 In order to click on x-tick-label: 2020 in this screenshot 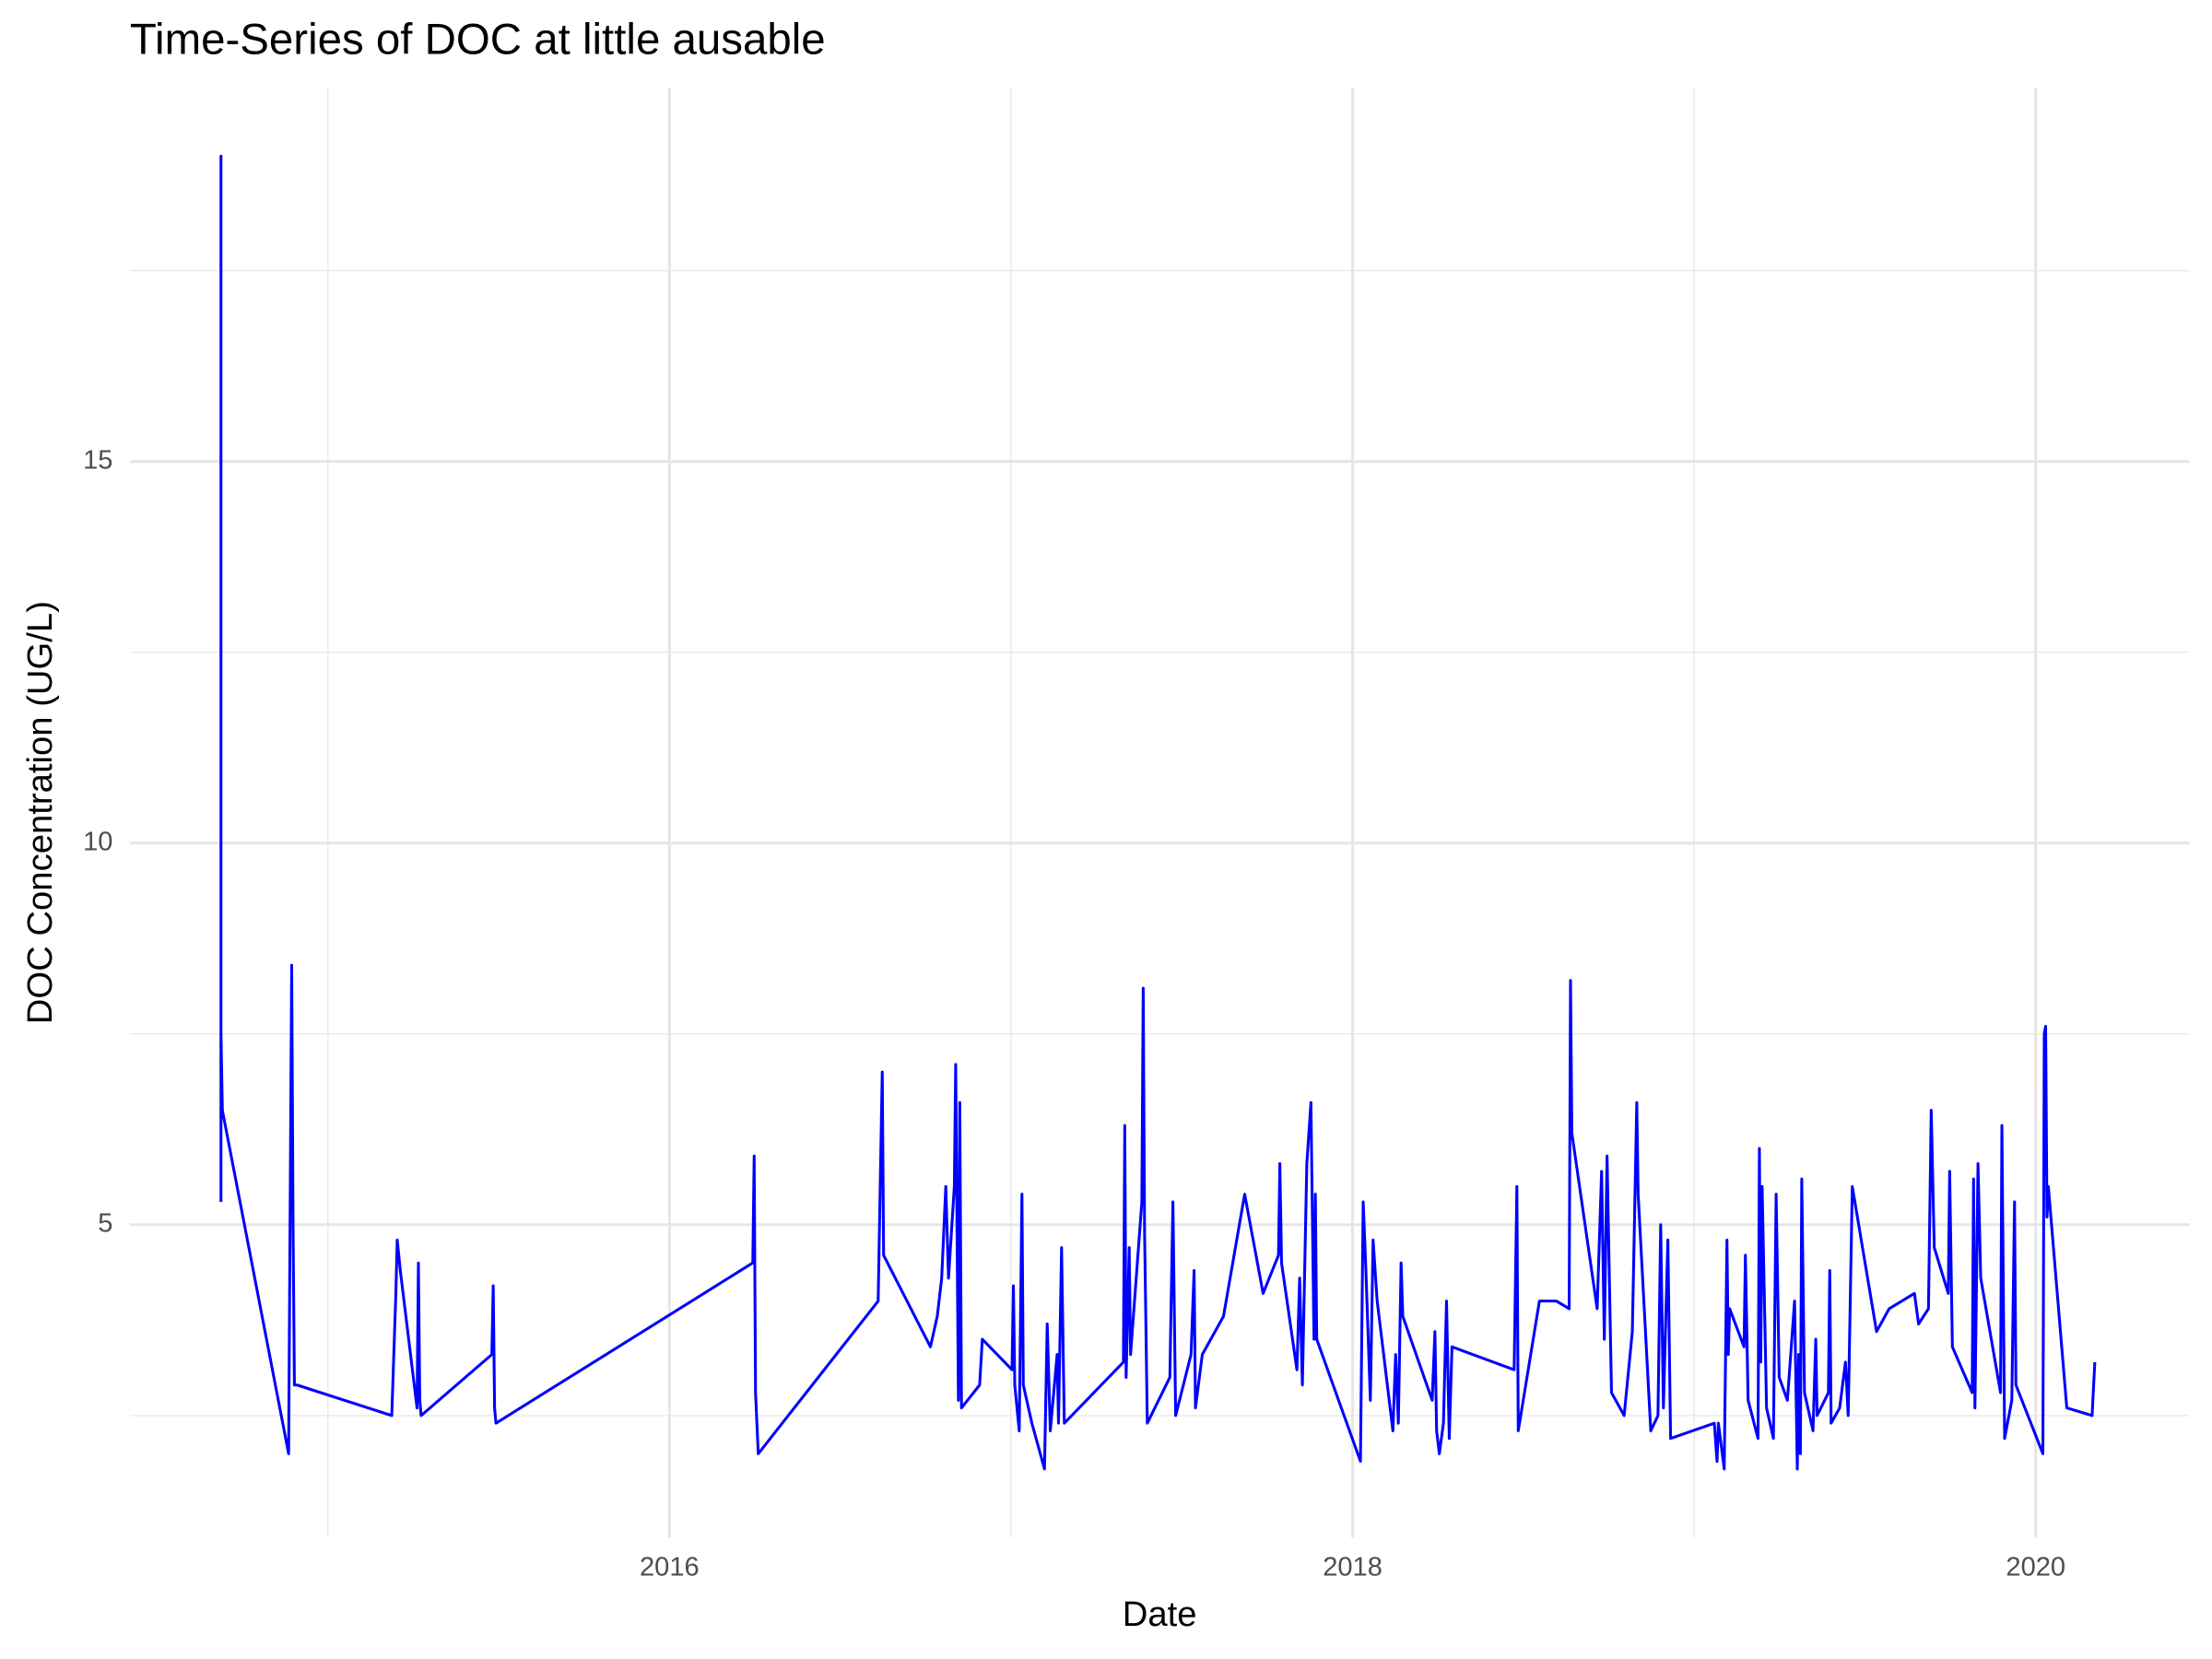, I will do `click(2035, 1568)`.